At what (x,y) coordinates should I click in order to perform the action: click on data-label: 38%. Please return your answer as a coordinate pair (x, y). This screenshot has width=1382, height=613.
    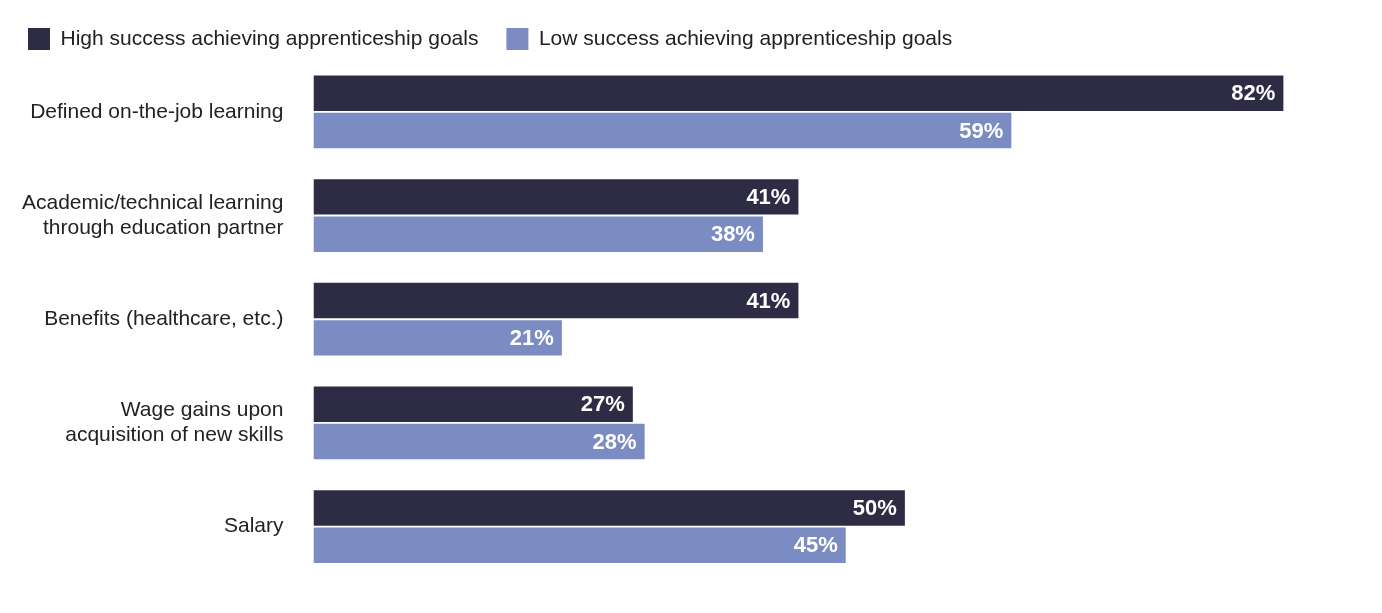
    Looking at the image, I should click on (732, 234).